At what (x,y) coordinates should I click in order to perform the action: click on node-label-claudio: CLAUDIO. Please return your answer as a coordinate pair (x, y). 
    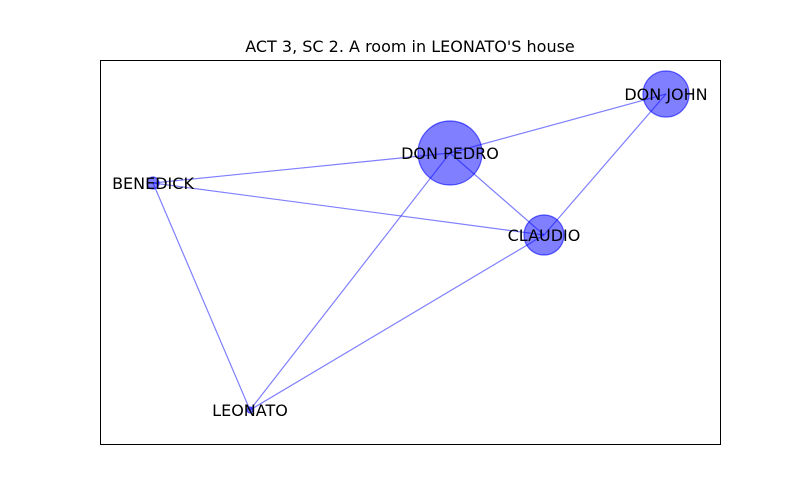
    Looking at the image, I should click on (544, 235).